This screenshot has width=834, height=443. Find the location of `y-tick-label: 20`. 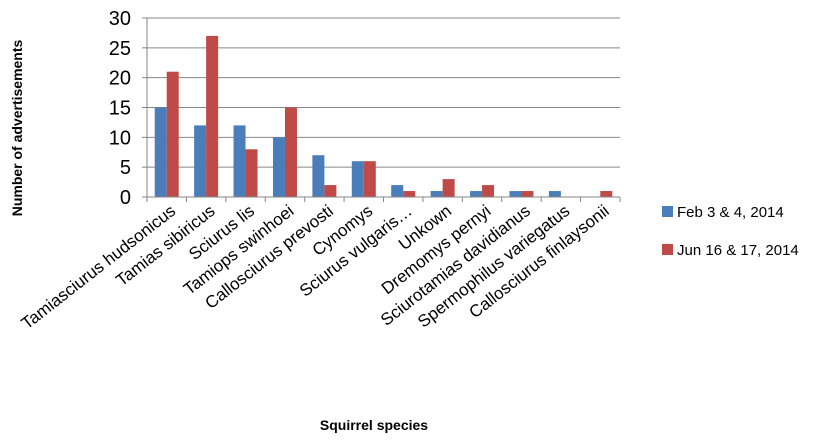

y-tick-label: 20 is located at coordinates (120, 79).